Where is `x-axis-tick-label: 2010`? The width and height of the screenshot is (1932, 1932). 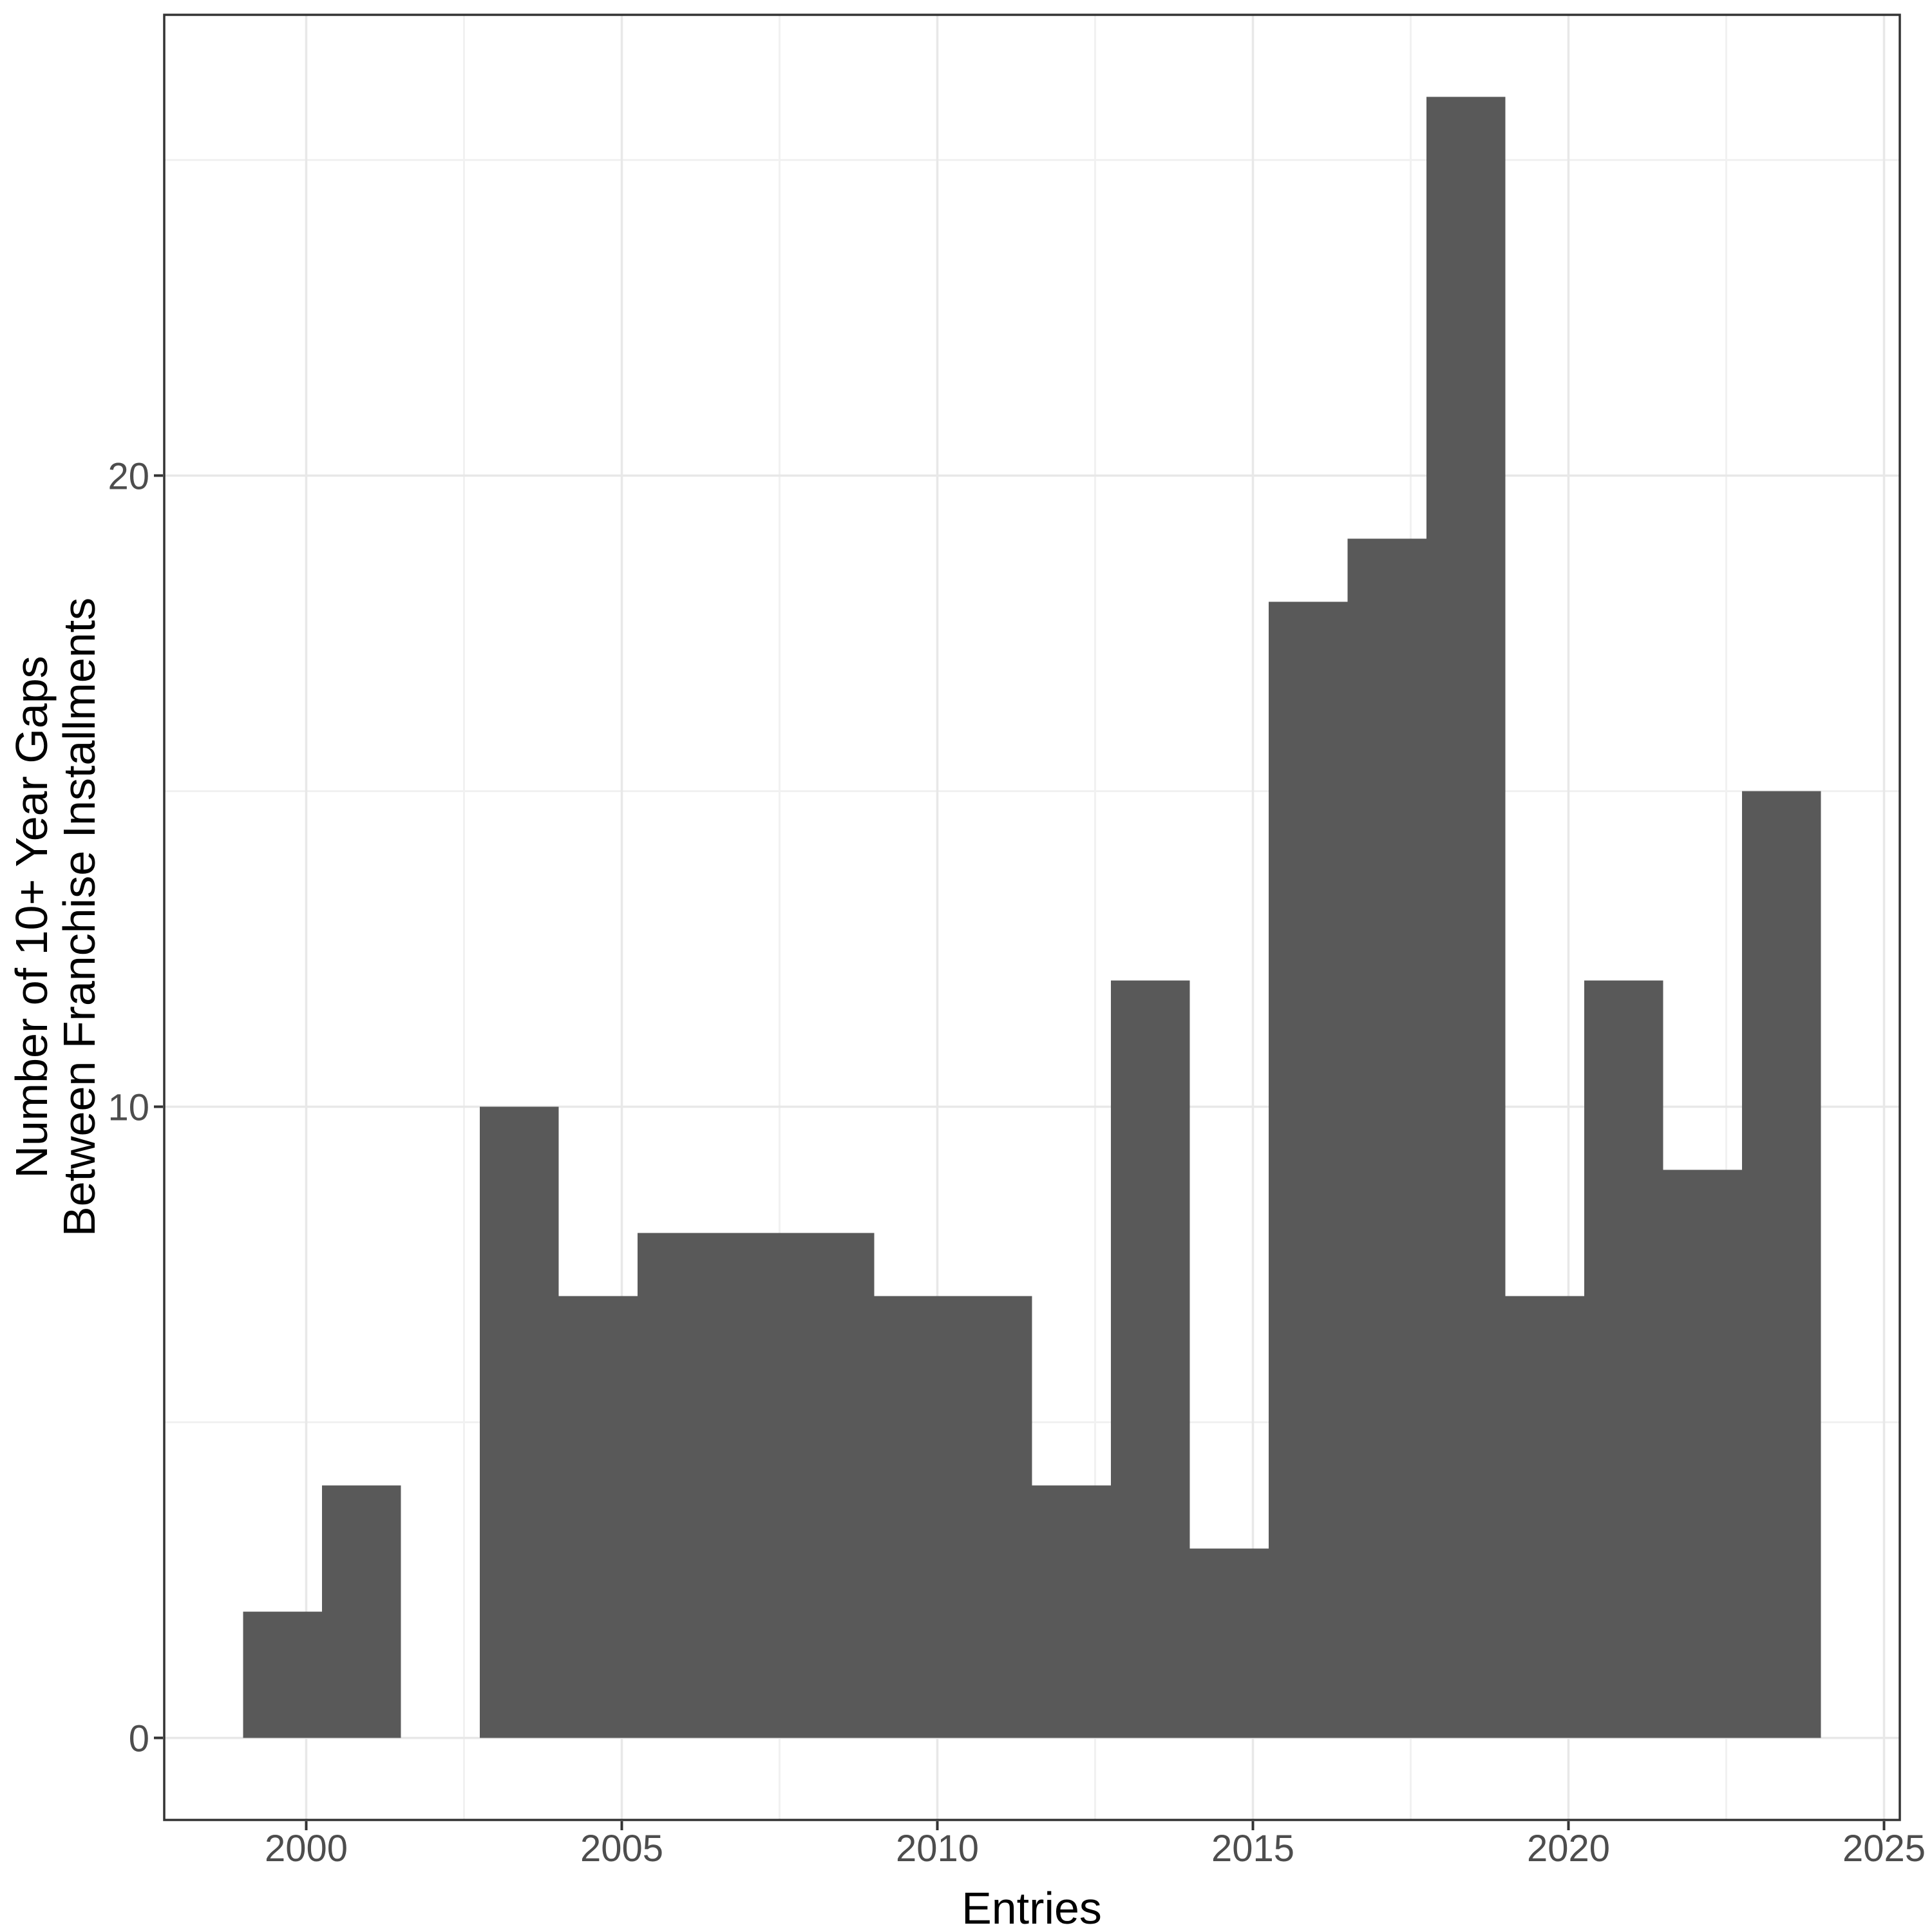
x-axis-tick-label: 2010 is located at coordinates (938, 1849).